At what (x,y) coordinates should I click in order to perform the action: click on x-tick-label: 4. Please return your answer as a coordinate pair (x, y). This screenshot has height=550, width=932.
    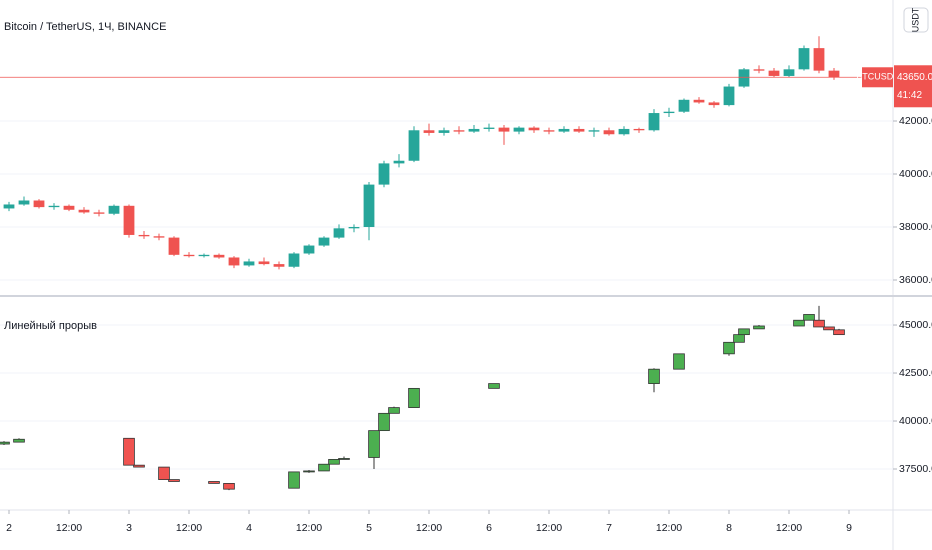
    Looking at the image, I should click on (249, 528).